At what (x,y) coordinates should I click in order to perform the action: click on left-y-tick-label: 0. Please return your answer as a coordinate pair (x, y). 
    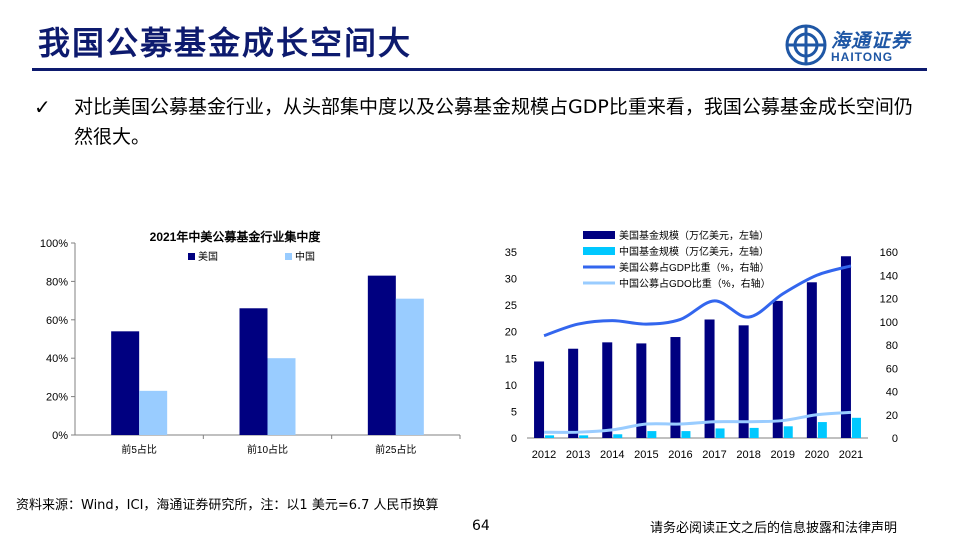
    Looking at the image, I should click on (514, 439).